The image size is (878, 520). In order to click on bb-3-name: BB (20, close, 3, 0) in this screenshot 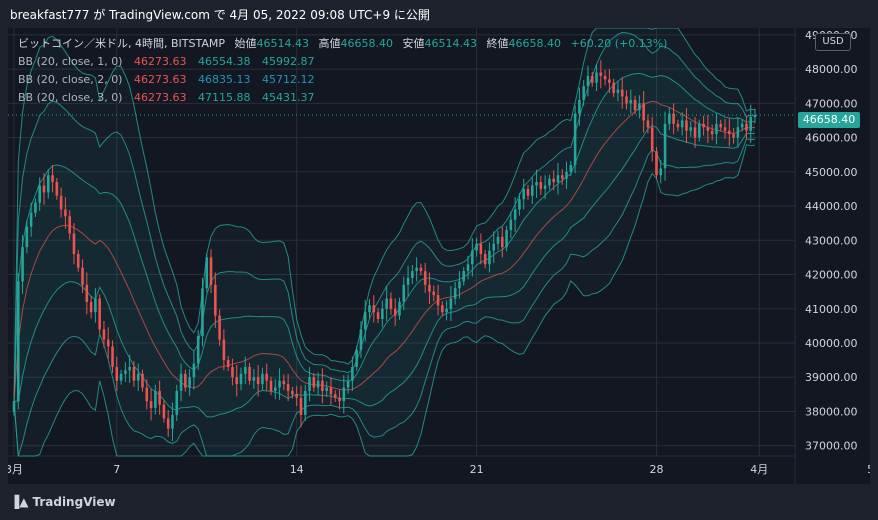, I will do `click(70, 97)`.